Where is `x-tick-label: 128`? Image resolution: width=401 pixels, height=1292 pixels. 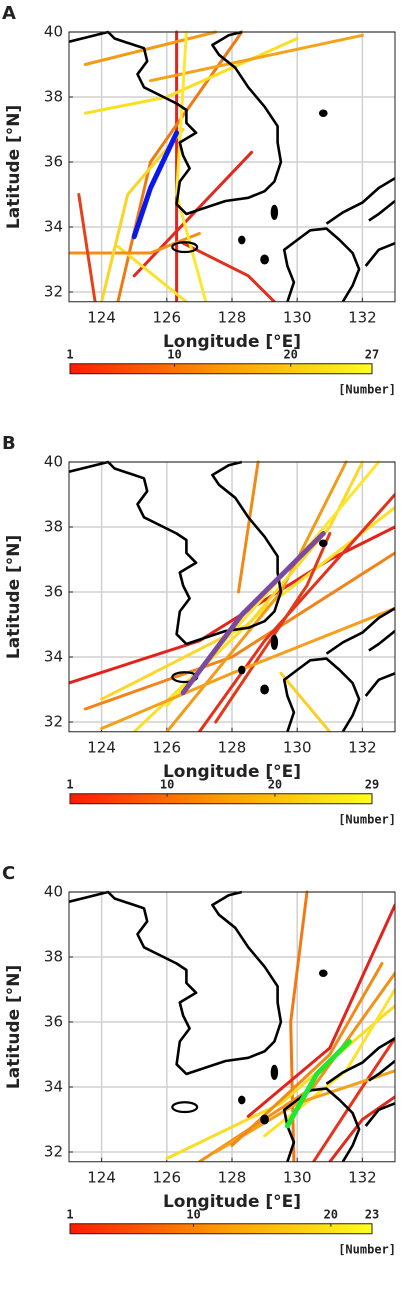
x-tick-label: 128 is located at coordinates (232, 1177).